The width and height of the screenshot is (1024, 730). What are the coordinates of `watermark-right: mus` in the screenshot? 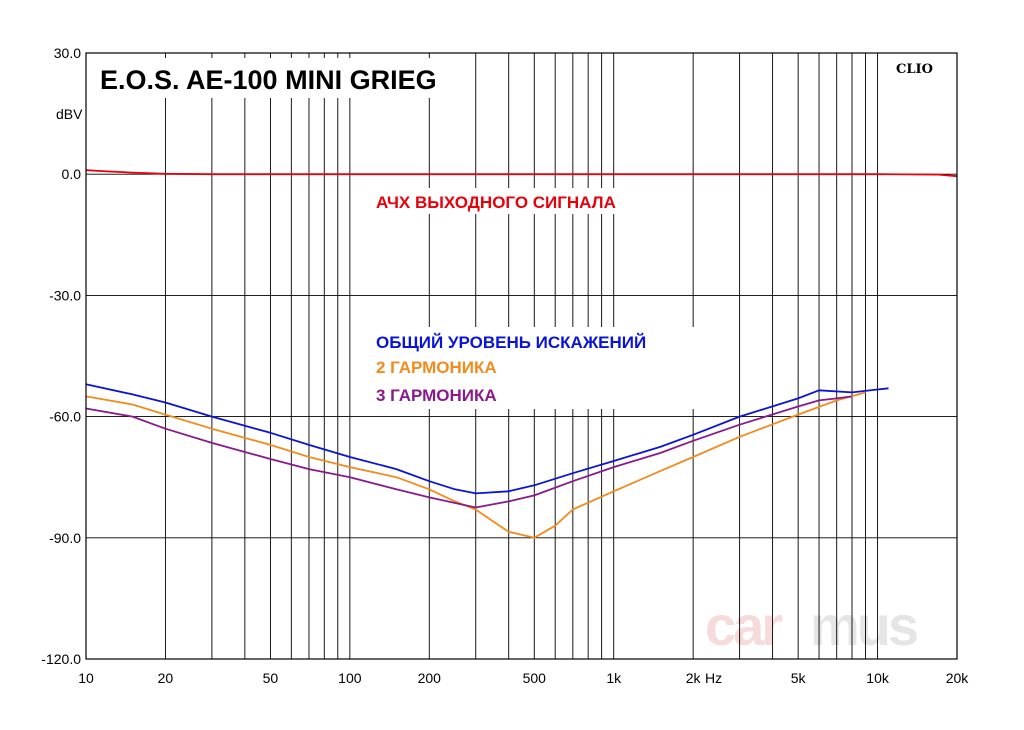 It's located at (863, 625).